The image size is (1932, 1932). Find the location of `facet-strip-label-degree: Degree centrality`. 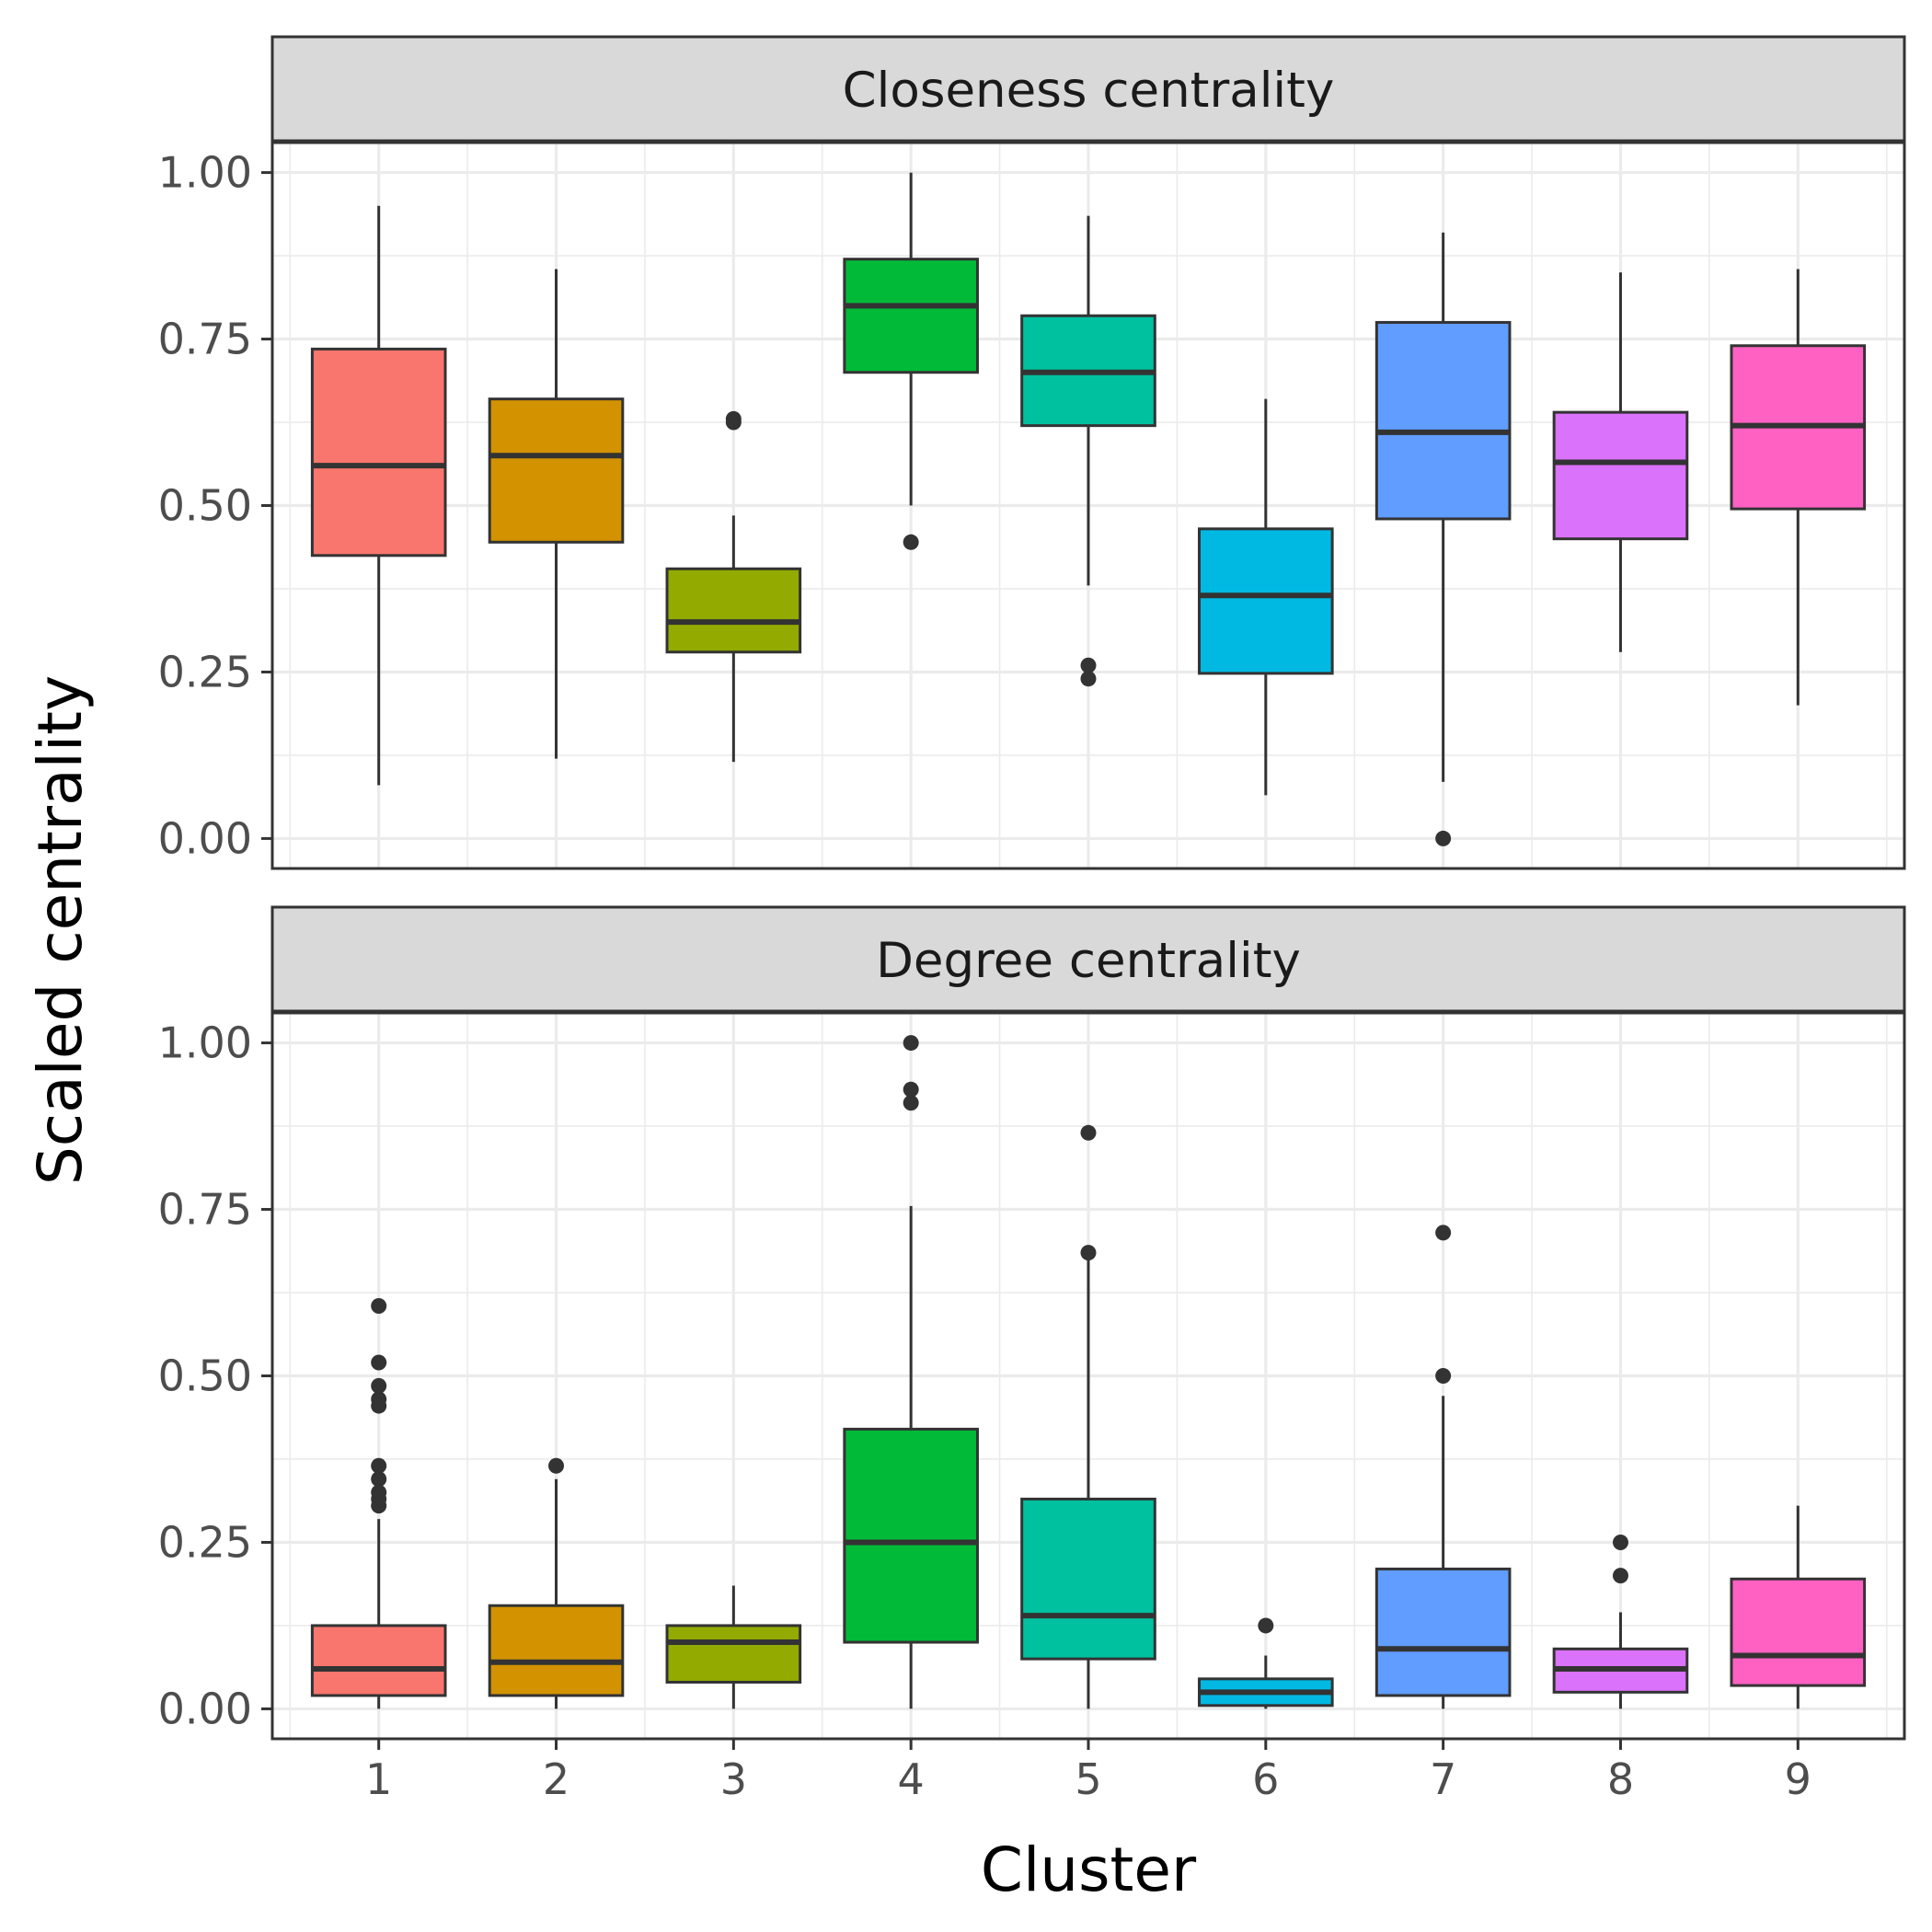

facet-strip-label-degree: Degree centrality is located at coordinates (1088, 961).